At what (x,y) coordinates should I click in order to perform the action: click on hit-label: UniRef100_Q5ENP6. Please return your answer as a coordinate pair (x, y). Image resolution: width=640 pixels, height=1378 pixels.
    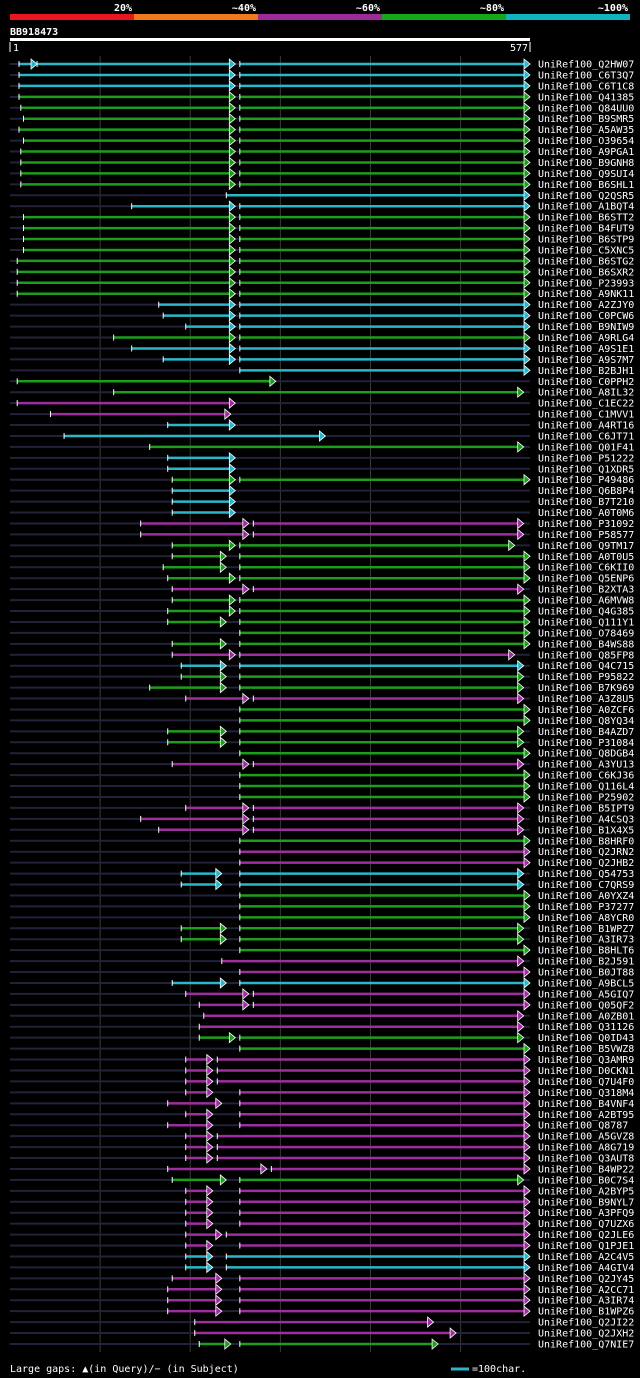
    Looking at the image, I should click on (586, 579).